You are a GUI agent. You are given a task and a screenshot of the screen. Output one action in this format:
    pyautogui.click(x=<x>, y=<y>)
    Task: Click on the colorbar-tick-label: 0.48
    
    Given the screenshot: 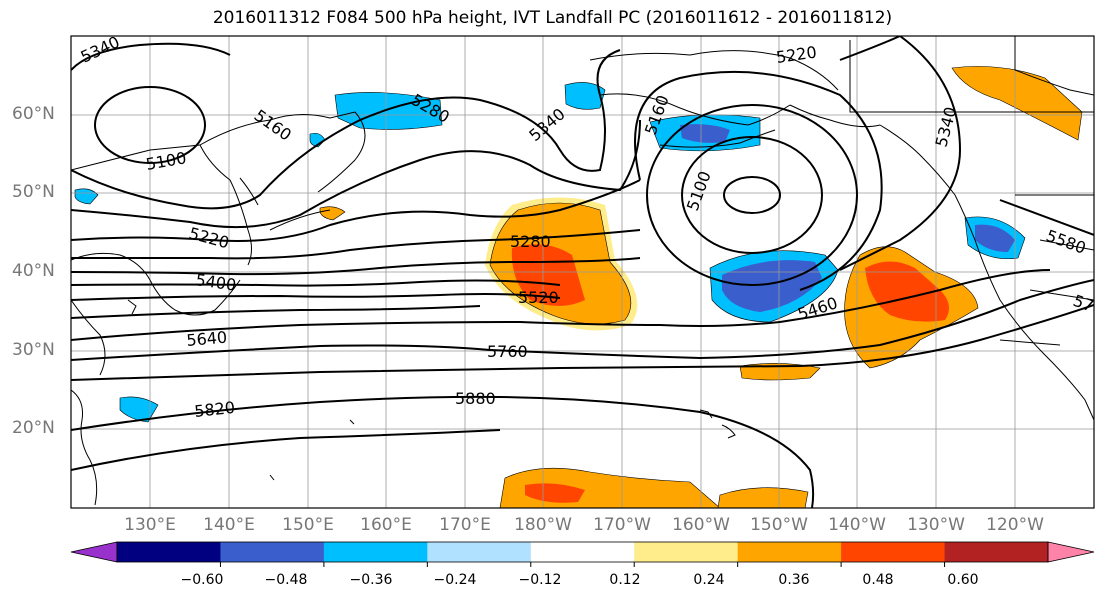 What is the action you would take?
    pyautogui.click(x=878, y=580)
    